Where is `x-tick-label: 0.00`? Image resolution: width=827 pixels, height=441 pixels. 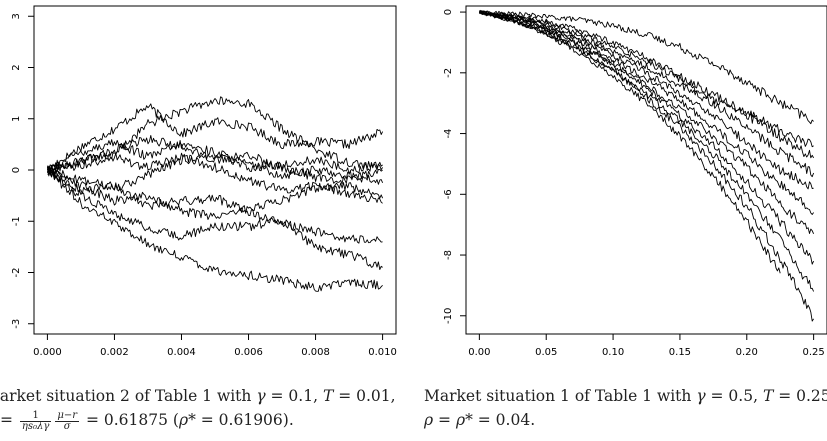 x-tick-label: 0.00 is located at coordinates (479, 352).